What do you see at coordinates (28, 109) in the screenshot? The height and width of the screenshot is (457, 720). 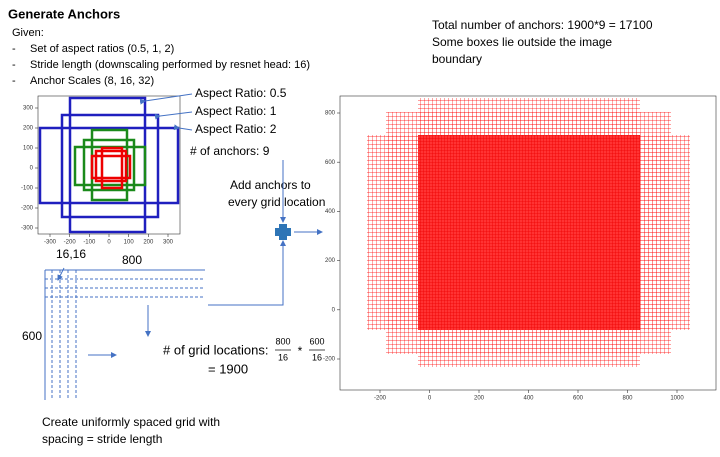 I see `y-tick-label: 300` at bounding box center [28, 109].